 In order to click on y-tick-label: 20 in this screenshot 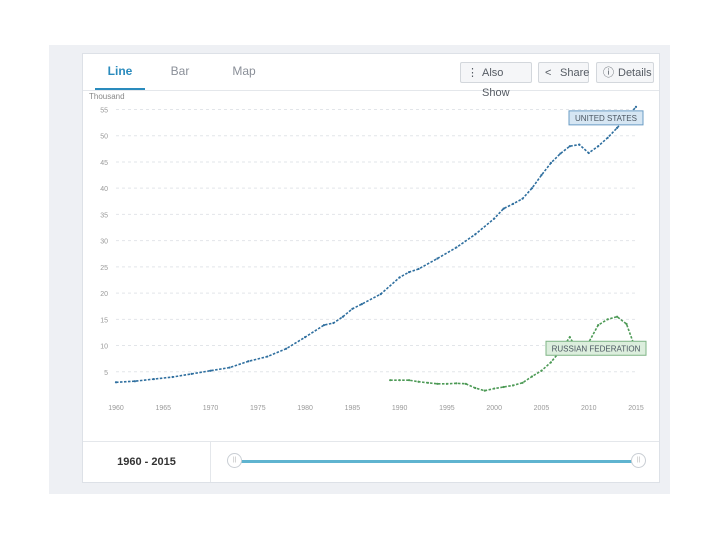, I will do `click(104, 294)`.